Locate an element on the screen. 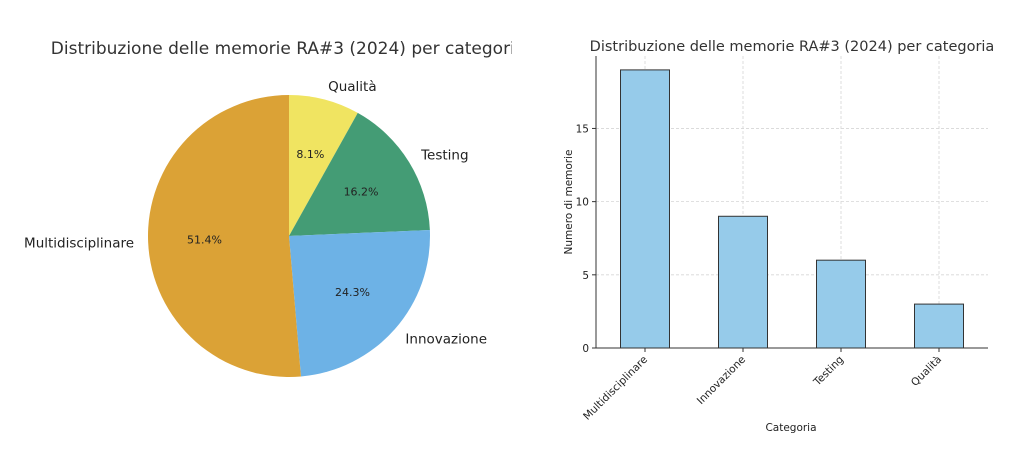 This screenshot has width=1024, height=469. pie-slice-multidisciplinare is located at coordinates (224, 236).